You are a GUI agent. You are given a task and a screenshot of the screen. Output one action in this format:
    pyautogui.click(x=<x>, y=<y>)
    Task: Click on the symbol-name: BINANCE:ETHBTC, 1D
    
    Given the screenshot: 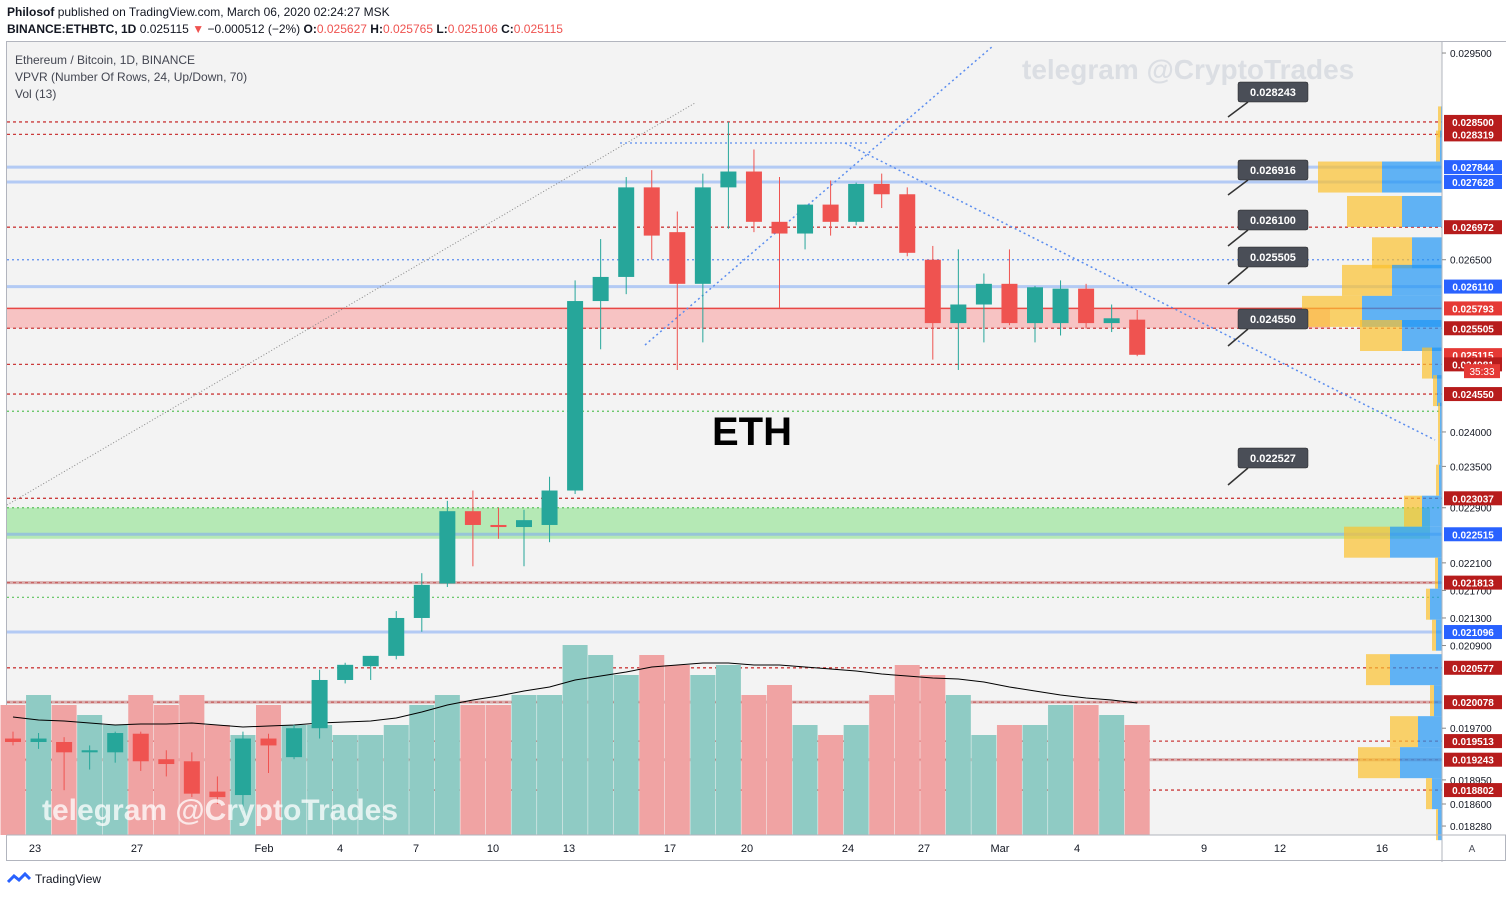 What is the action you would take?
    pyautogui.click(x=72, y=29)
    